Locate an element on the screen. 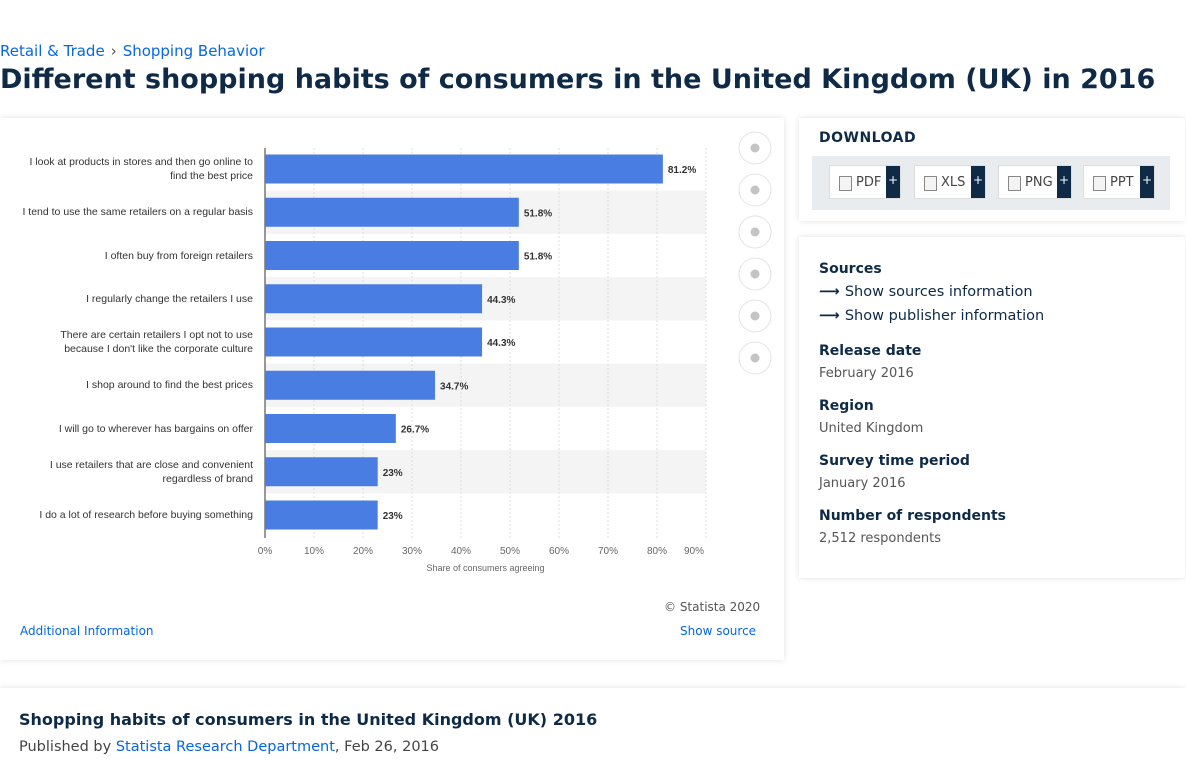  detail-label: Survey time period is located at coordinates (894, 461).